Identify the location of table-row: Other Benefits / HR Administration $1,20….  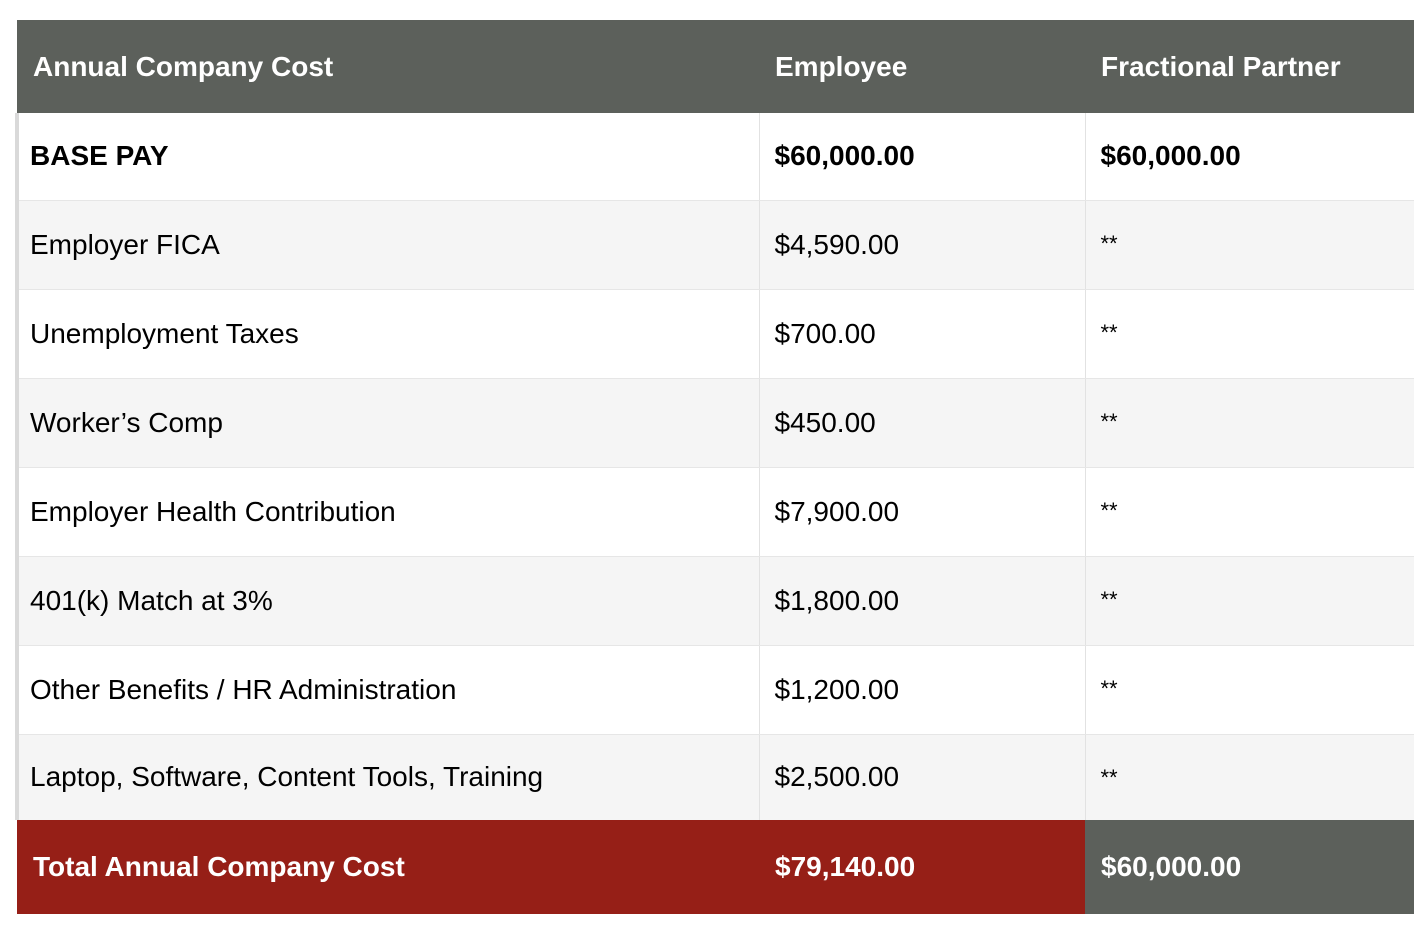
(714, 690).